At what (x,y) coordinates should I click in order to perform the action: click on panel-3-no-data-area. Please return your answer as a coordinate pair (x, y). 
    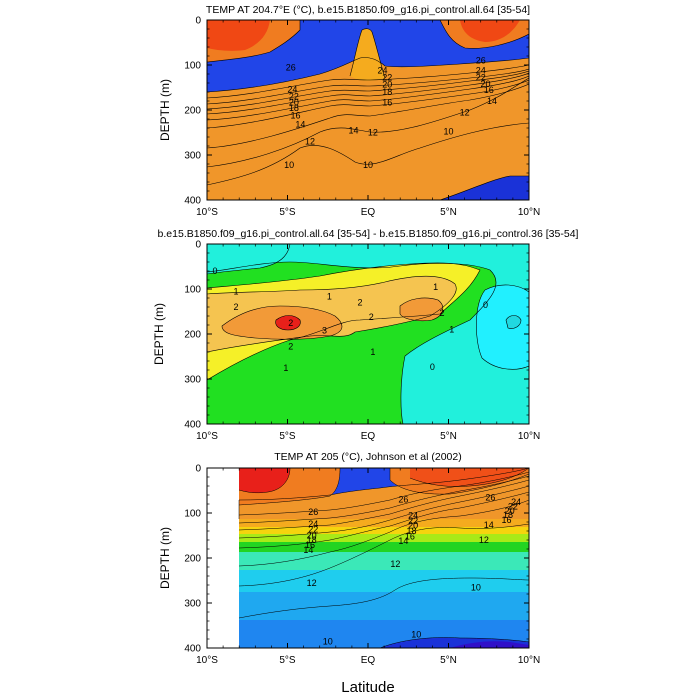
    Looking at the image, I should click on (223, 558).